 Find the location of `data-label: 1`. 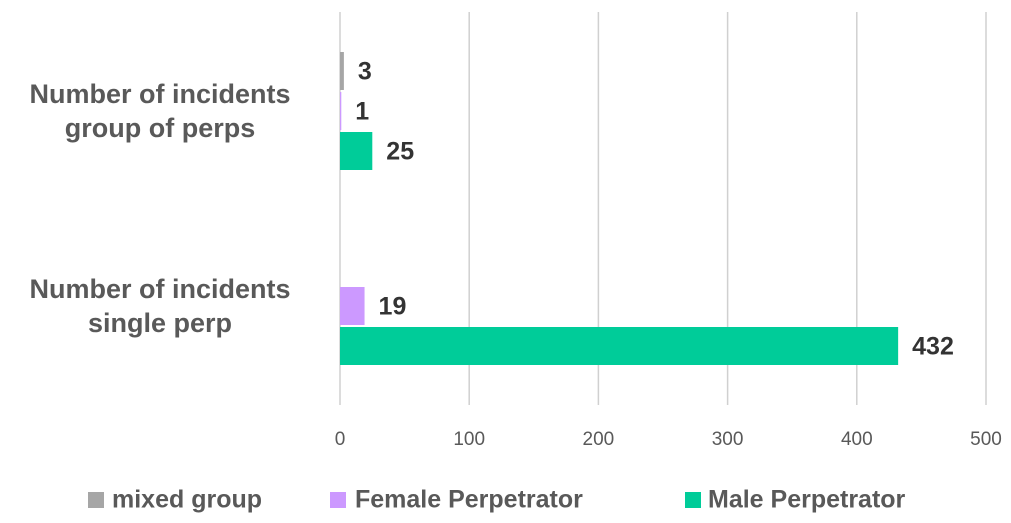

data-label: 1 is located at coordinates (362, 112).